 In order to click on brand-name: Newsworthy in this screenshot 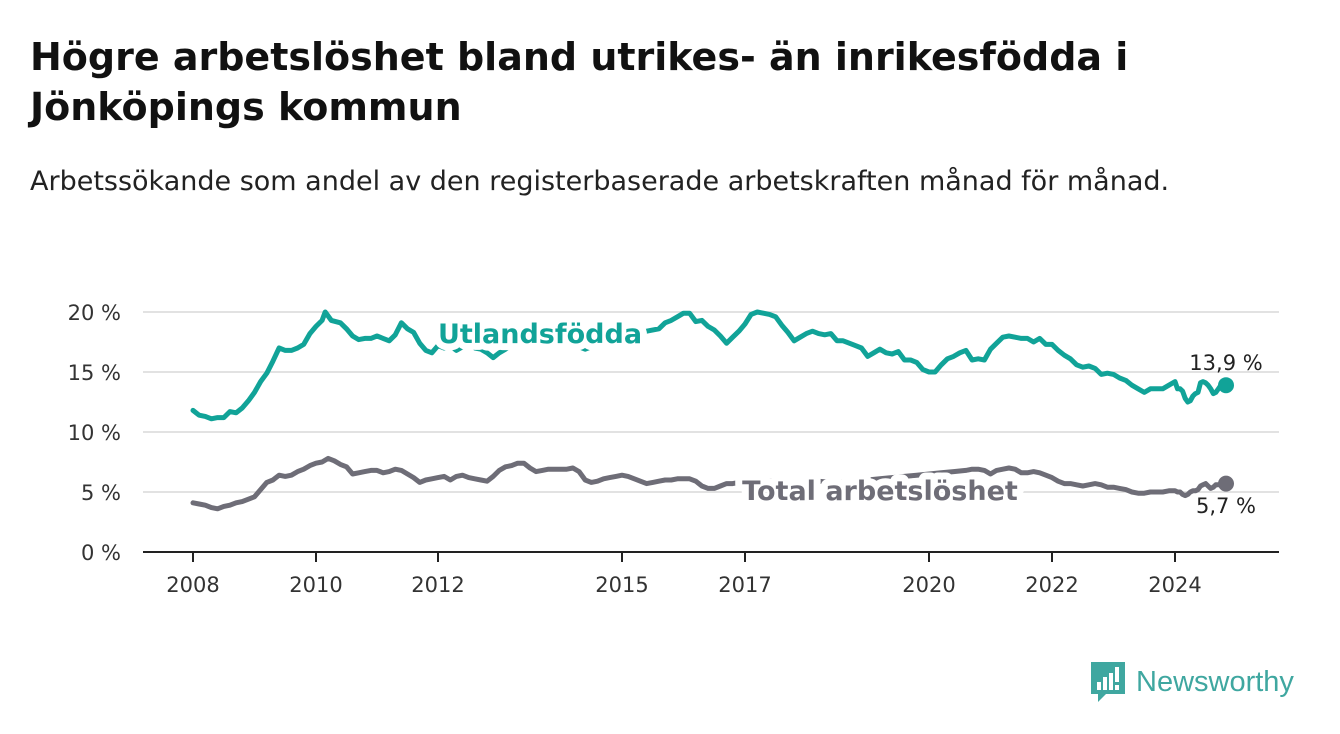, I will do `click(1215, 681)`.